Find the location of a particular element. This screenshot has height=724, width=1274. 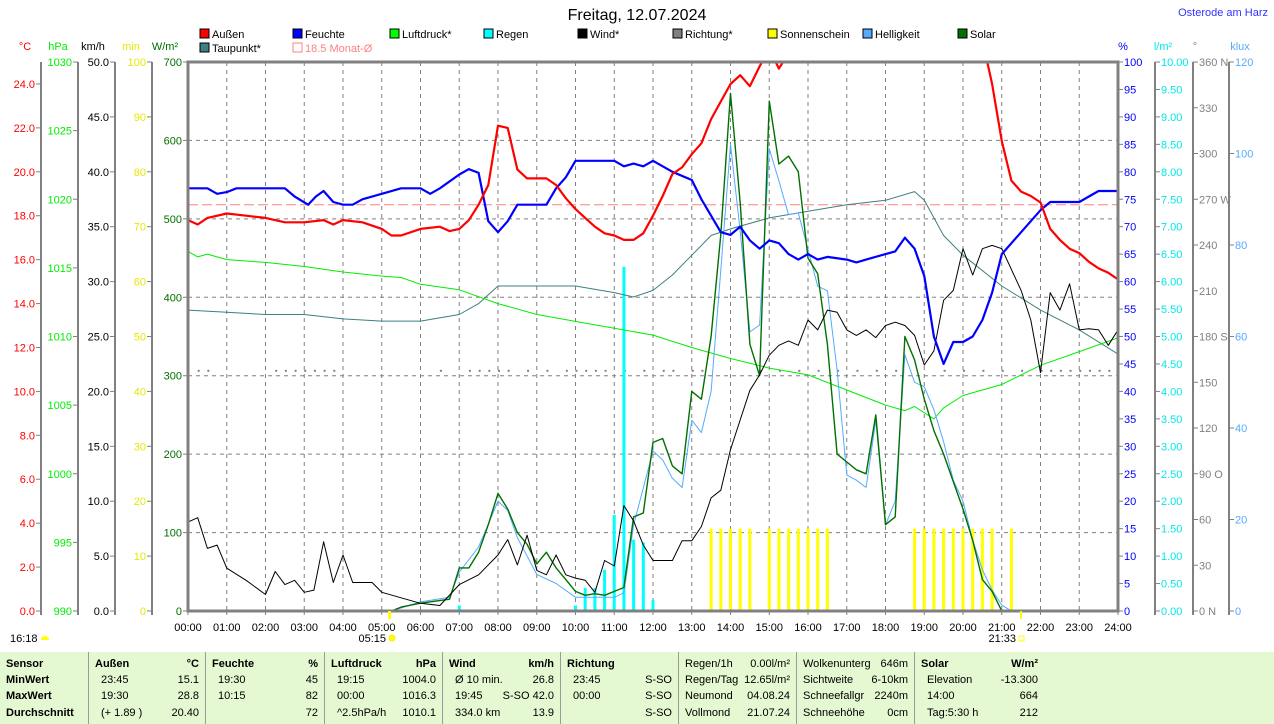

axis-tick-label: 10.00 is located at coordinates (1175, 63).